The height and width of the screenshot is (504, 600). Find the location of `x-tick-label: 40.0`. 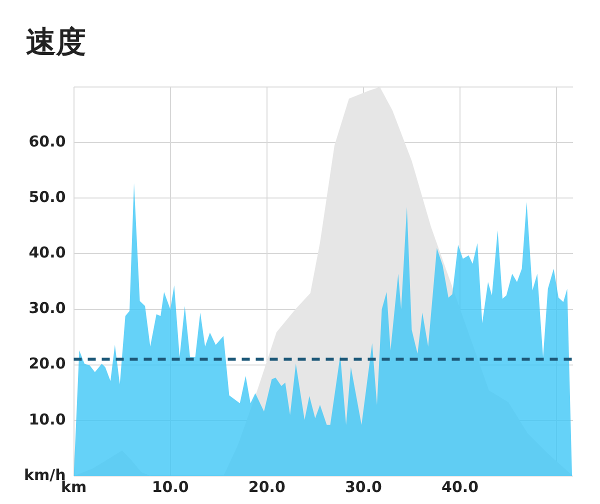

x-tick-label: 40.0 is located at coordinates (460, 487).